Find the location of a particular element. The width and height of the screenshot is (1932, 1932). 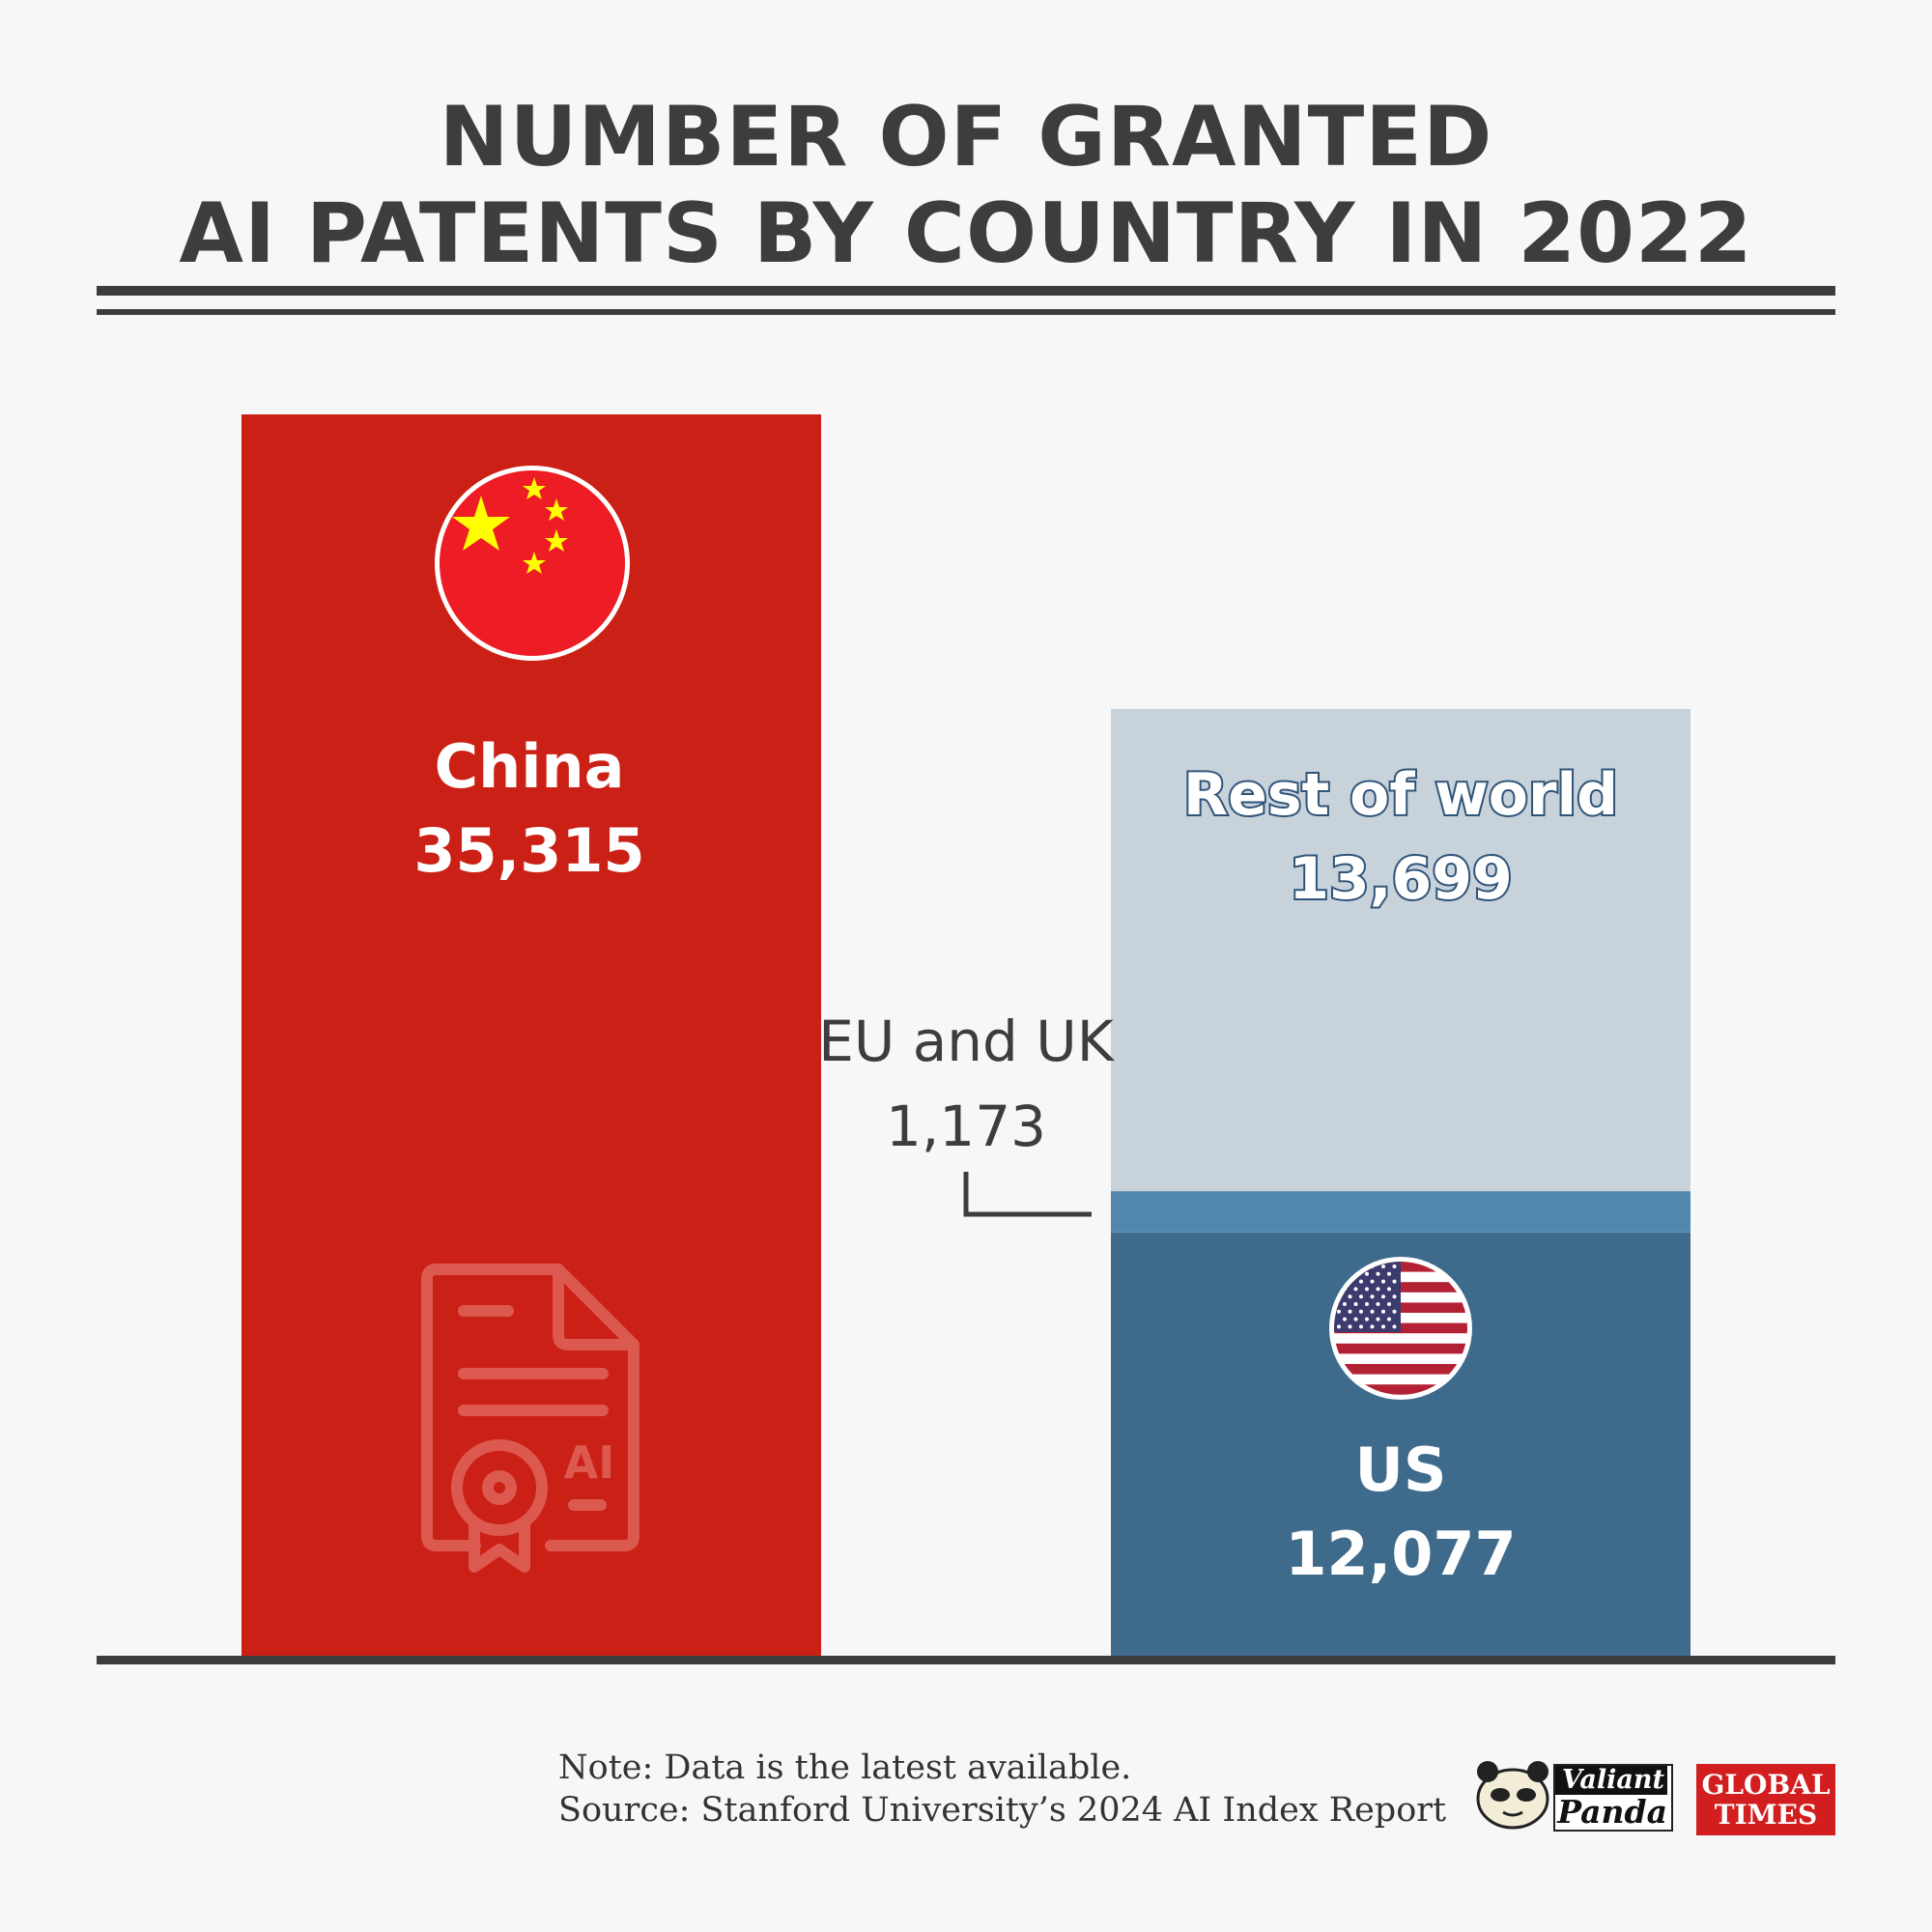

panda-text: Panda is located at coordinates (1612, 1812).